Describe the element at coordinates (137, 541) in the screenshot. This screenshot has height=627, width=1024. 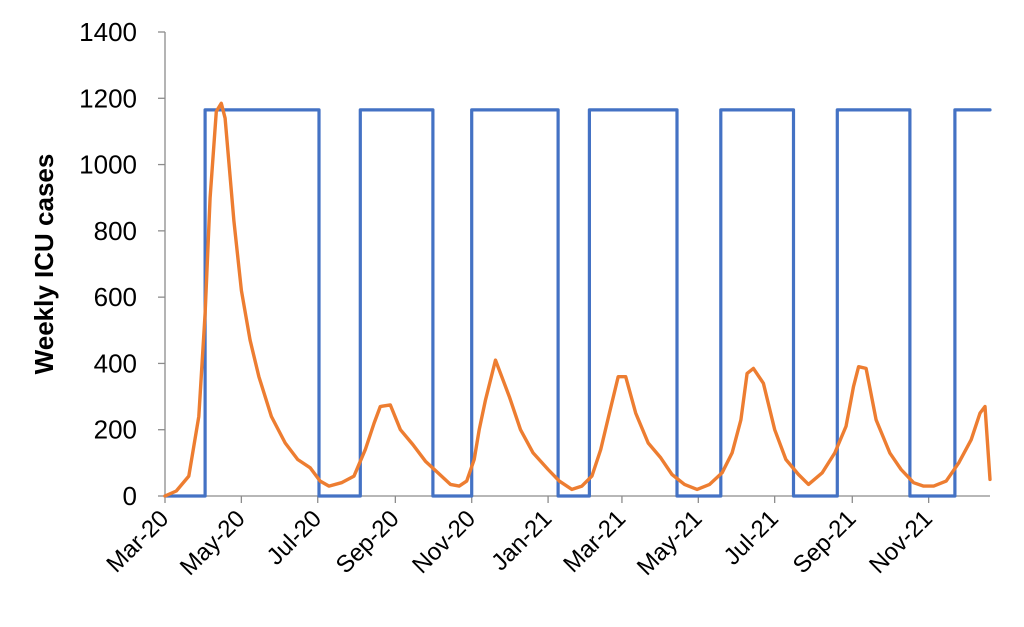
I see `x-tick-label: Mar-20` at that location.